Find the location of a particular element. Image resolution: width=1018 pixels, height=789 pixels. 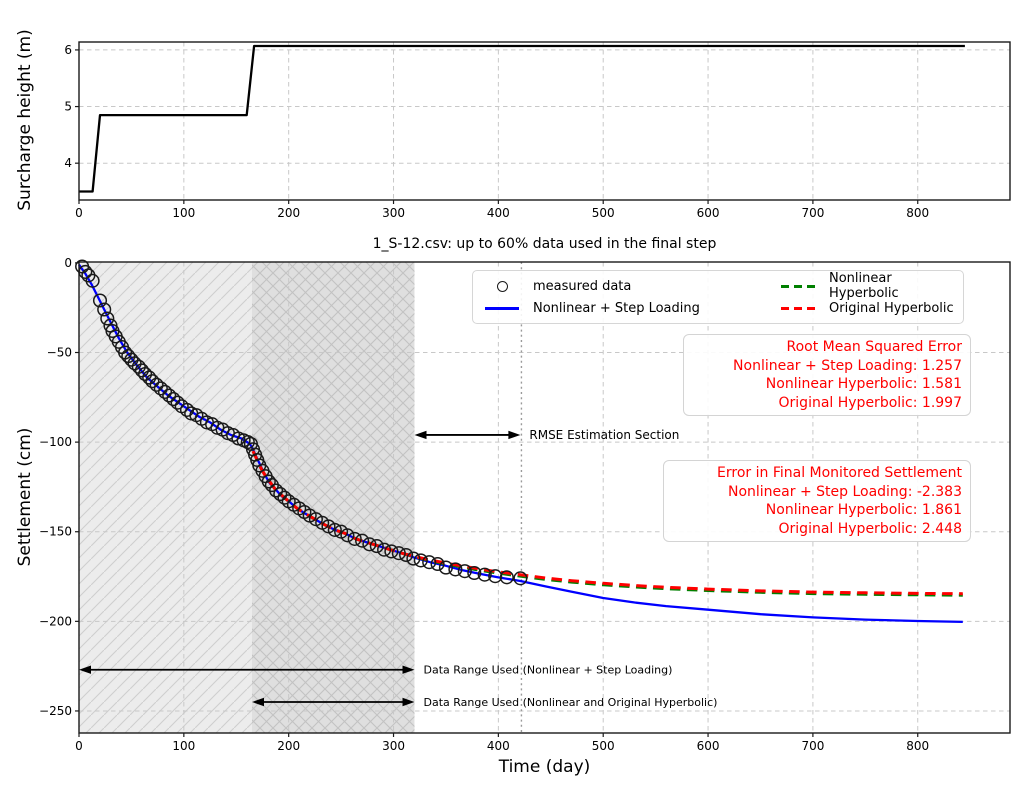

rmse-section-arrow: RMSE Estimation Section is located at coordinates (546, 435).